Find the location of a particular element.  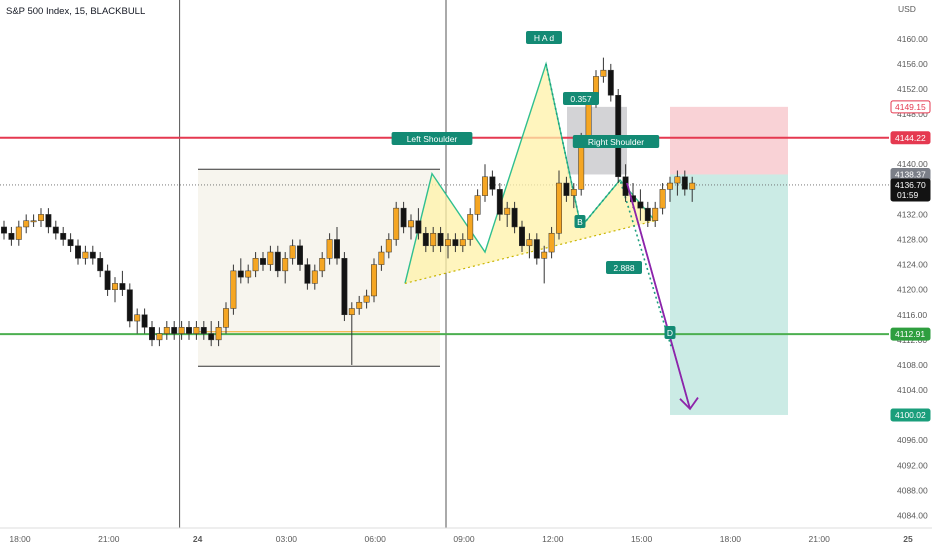

price-badge-text: 4144.22 is located at coordinates (910, 138).